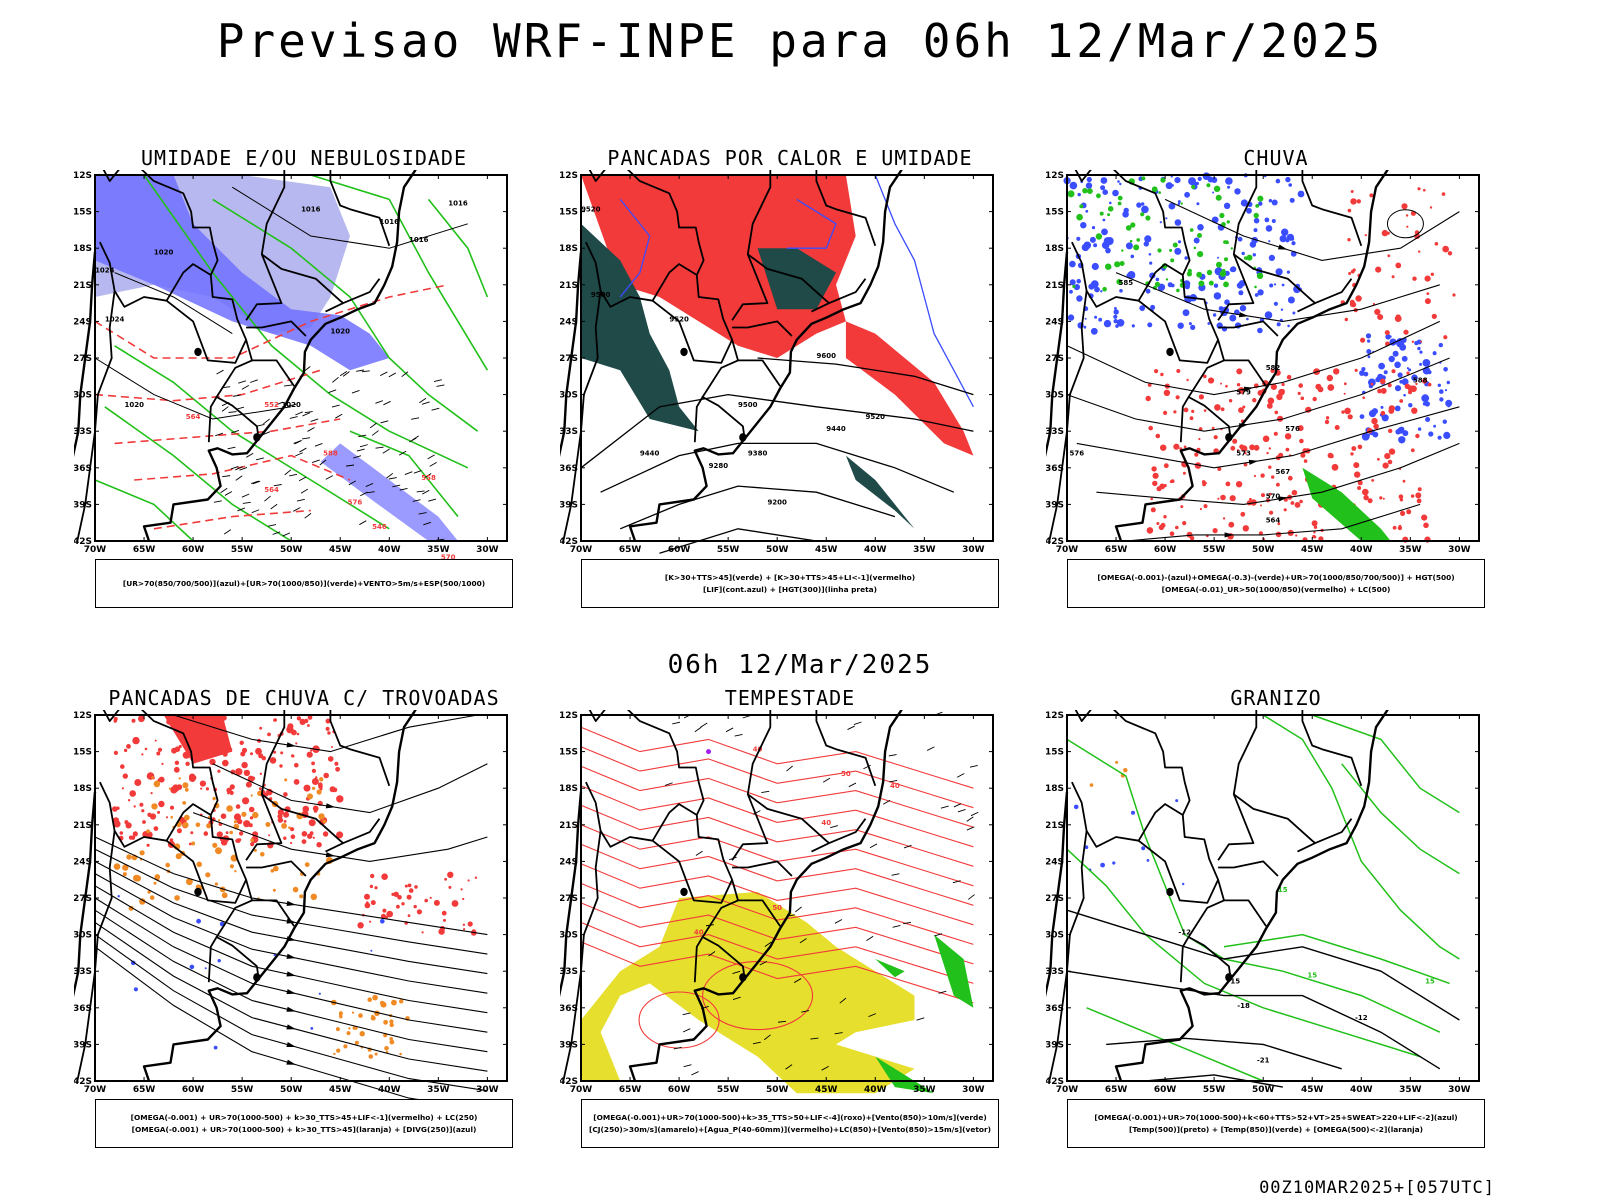 The height and width of the screenshot is (1200, 1600). Describe the element at coordinates (1273, 898) in the screenshot. I see `map-background` at that location.